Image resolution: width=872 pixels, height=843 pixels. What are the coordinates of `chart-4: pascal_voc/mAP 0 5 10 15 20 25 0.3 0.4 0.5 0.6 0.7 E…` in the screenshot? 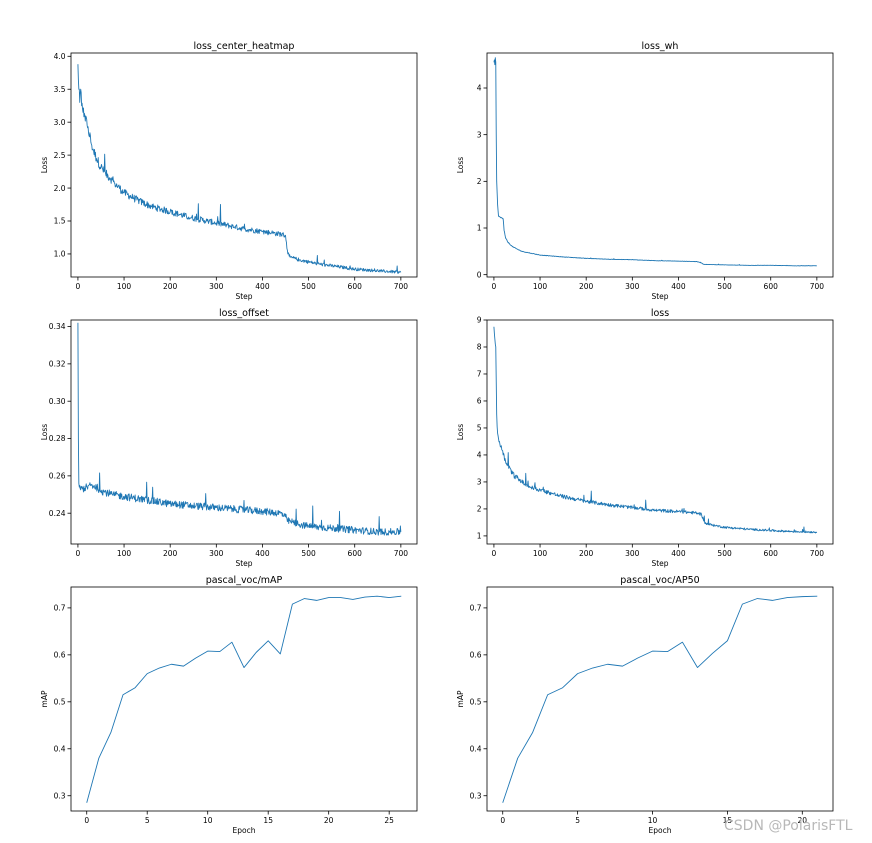 It's located at (229, 705).